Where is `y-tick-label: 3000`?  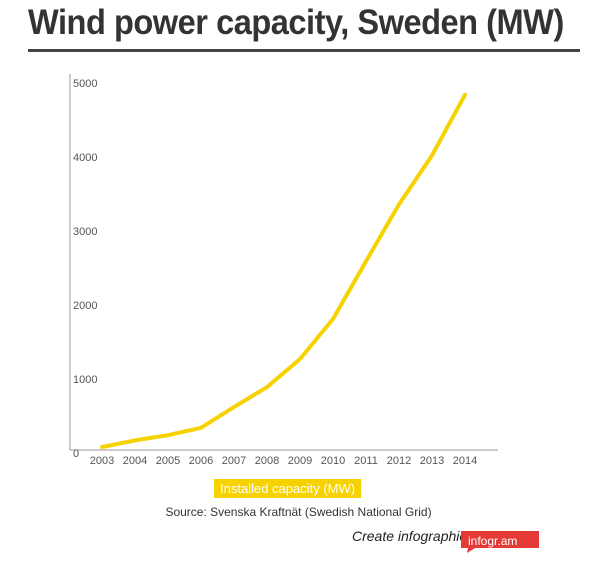 y-tick-label: 3000 is located at coordinates (85, 232).